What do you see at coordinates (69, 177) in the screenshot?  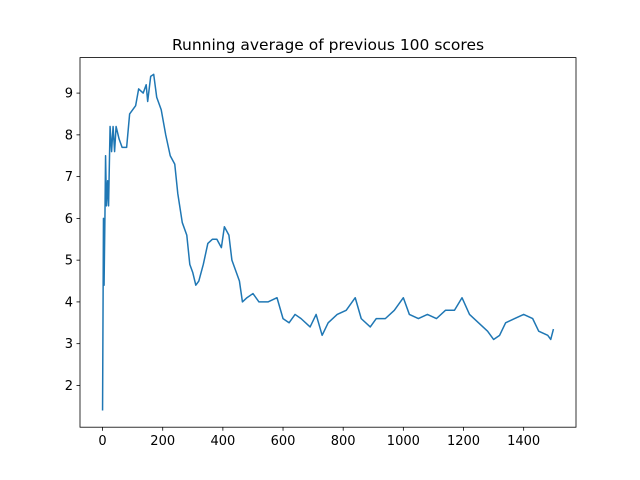 I see `y-tick-label: 7` at bounding box center [69, 177].